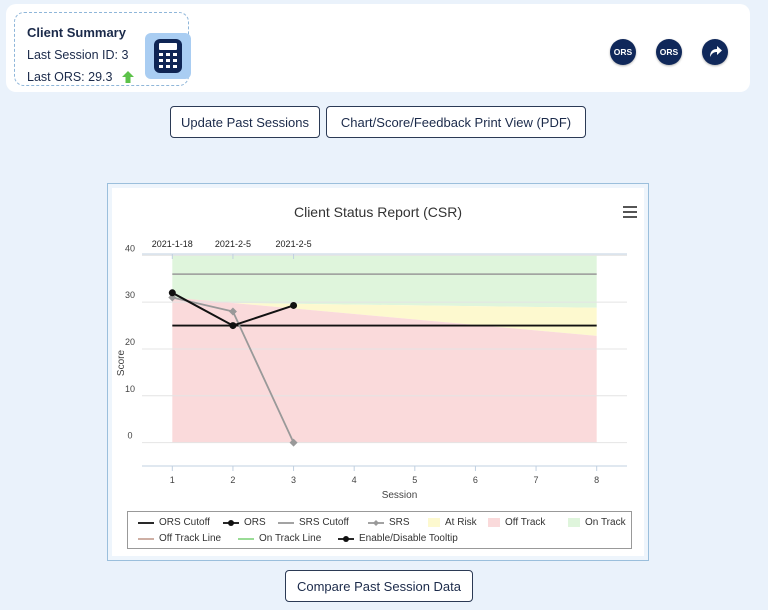 The height and width of the screenshot is (610, 768). I want to click on top-date-label: 2021-1-18, so click(172, 244).